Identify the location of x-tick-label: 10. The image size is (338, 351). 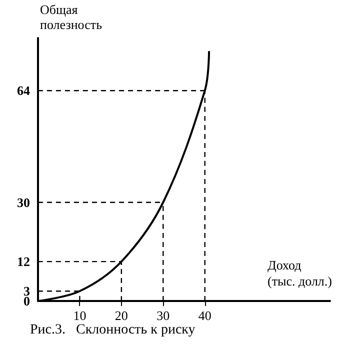
(79, 315).